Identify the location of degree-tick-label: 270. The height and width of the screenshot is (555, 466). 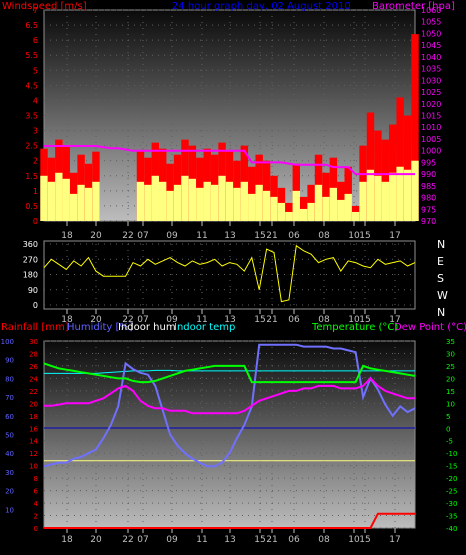
(30, 259).